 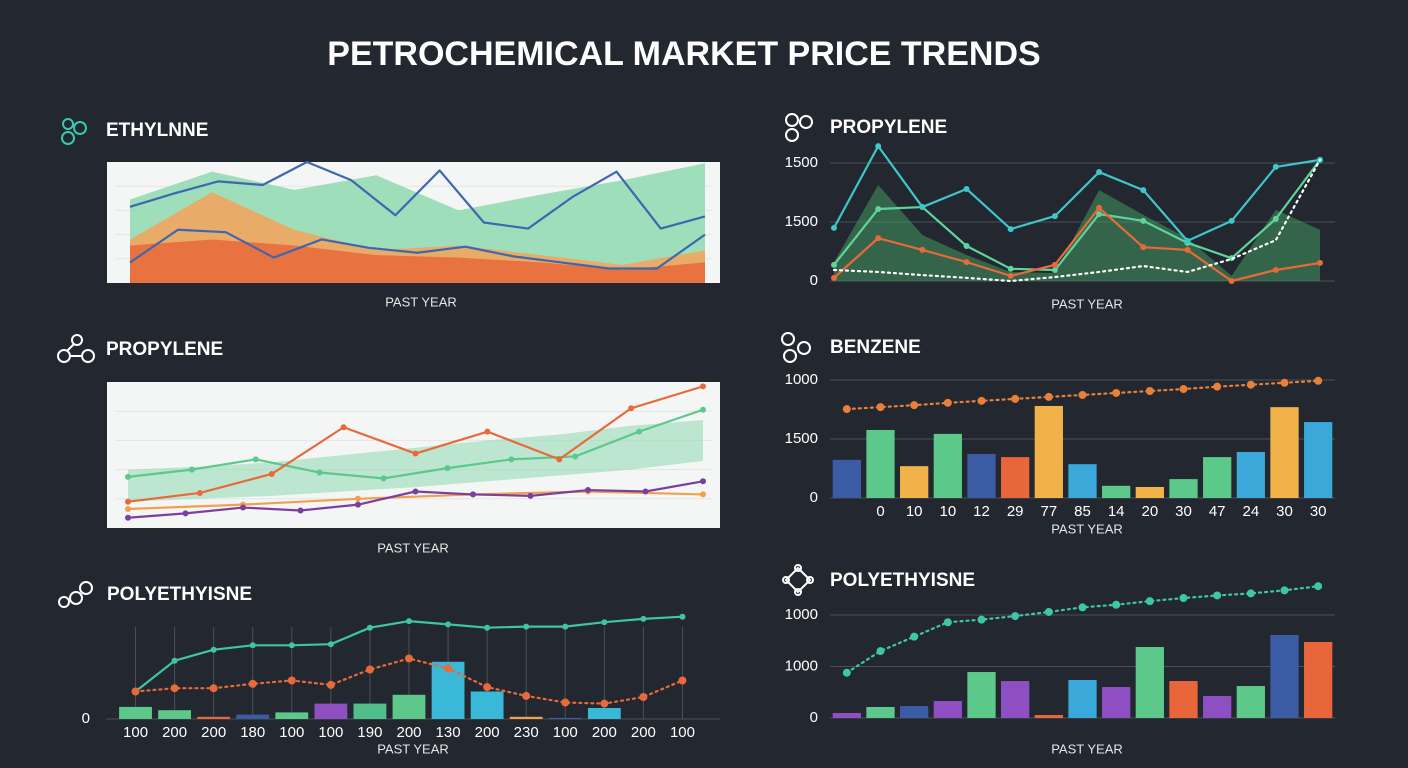 What do you see at coordinates (1250, 511) in the screenshot?
I see `x-tick-label: 24` at bounding box center [1250, 511].